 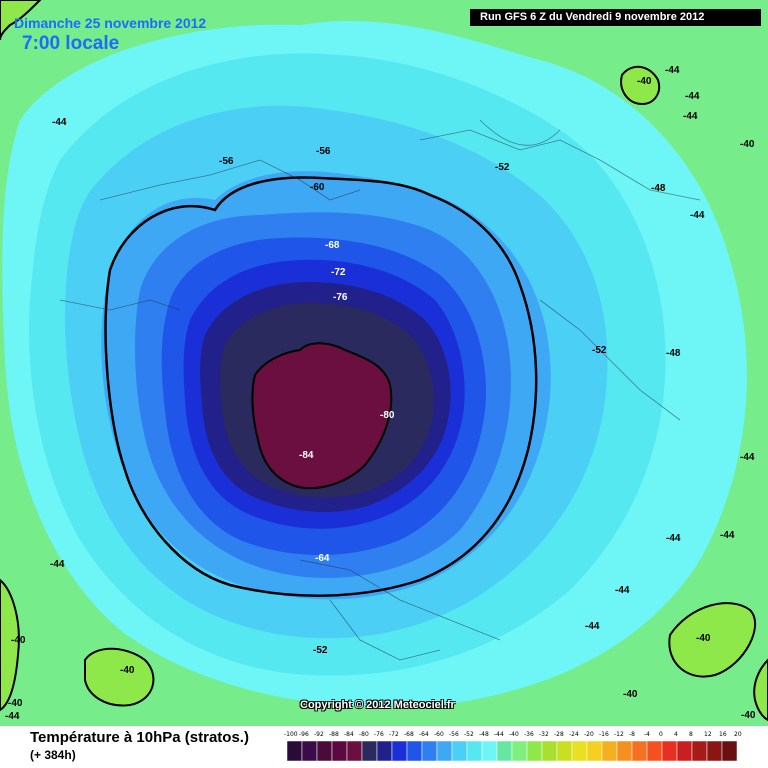 What do you see at coordinates (53, 755) in the screenshot?
I see `forecast-lead-time: (+ 384h)` at bounding box center [53, 755].